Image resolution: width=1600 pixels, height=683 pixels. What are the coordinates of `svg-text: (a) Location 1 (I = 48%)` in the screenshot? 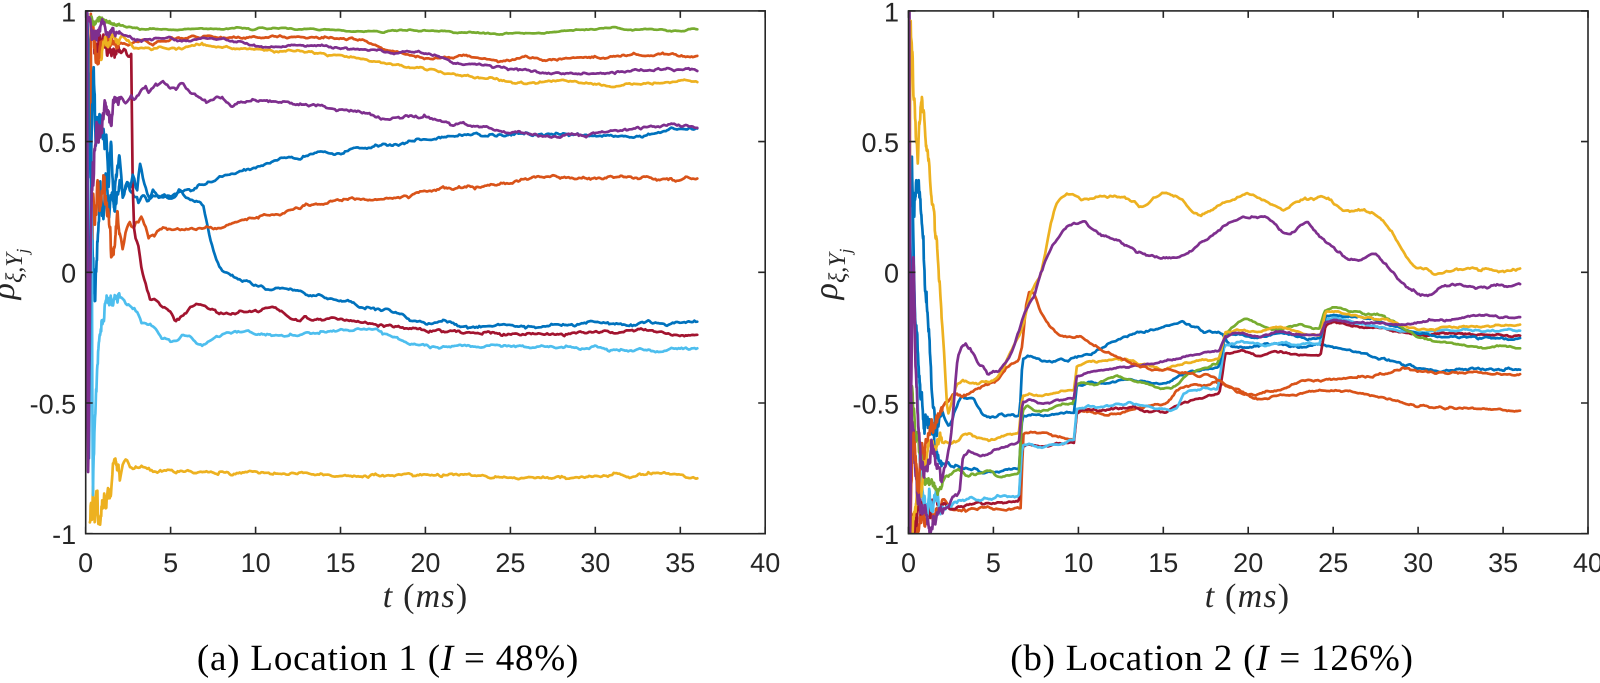 It's located at (388, 658).